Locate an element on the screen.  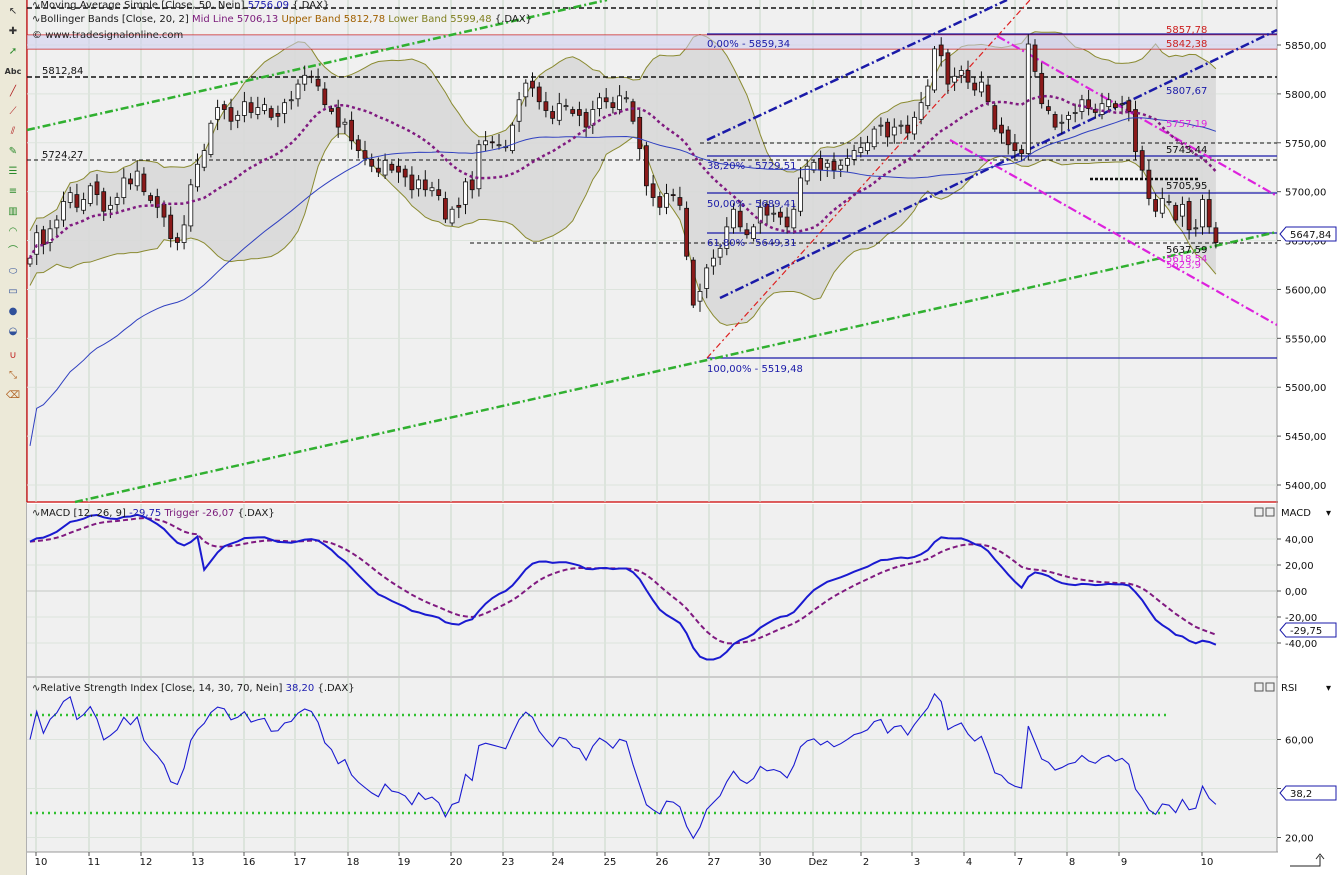
x-tick-label: 25 is located at coordinates (610, 862).